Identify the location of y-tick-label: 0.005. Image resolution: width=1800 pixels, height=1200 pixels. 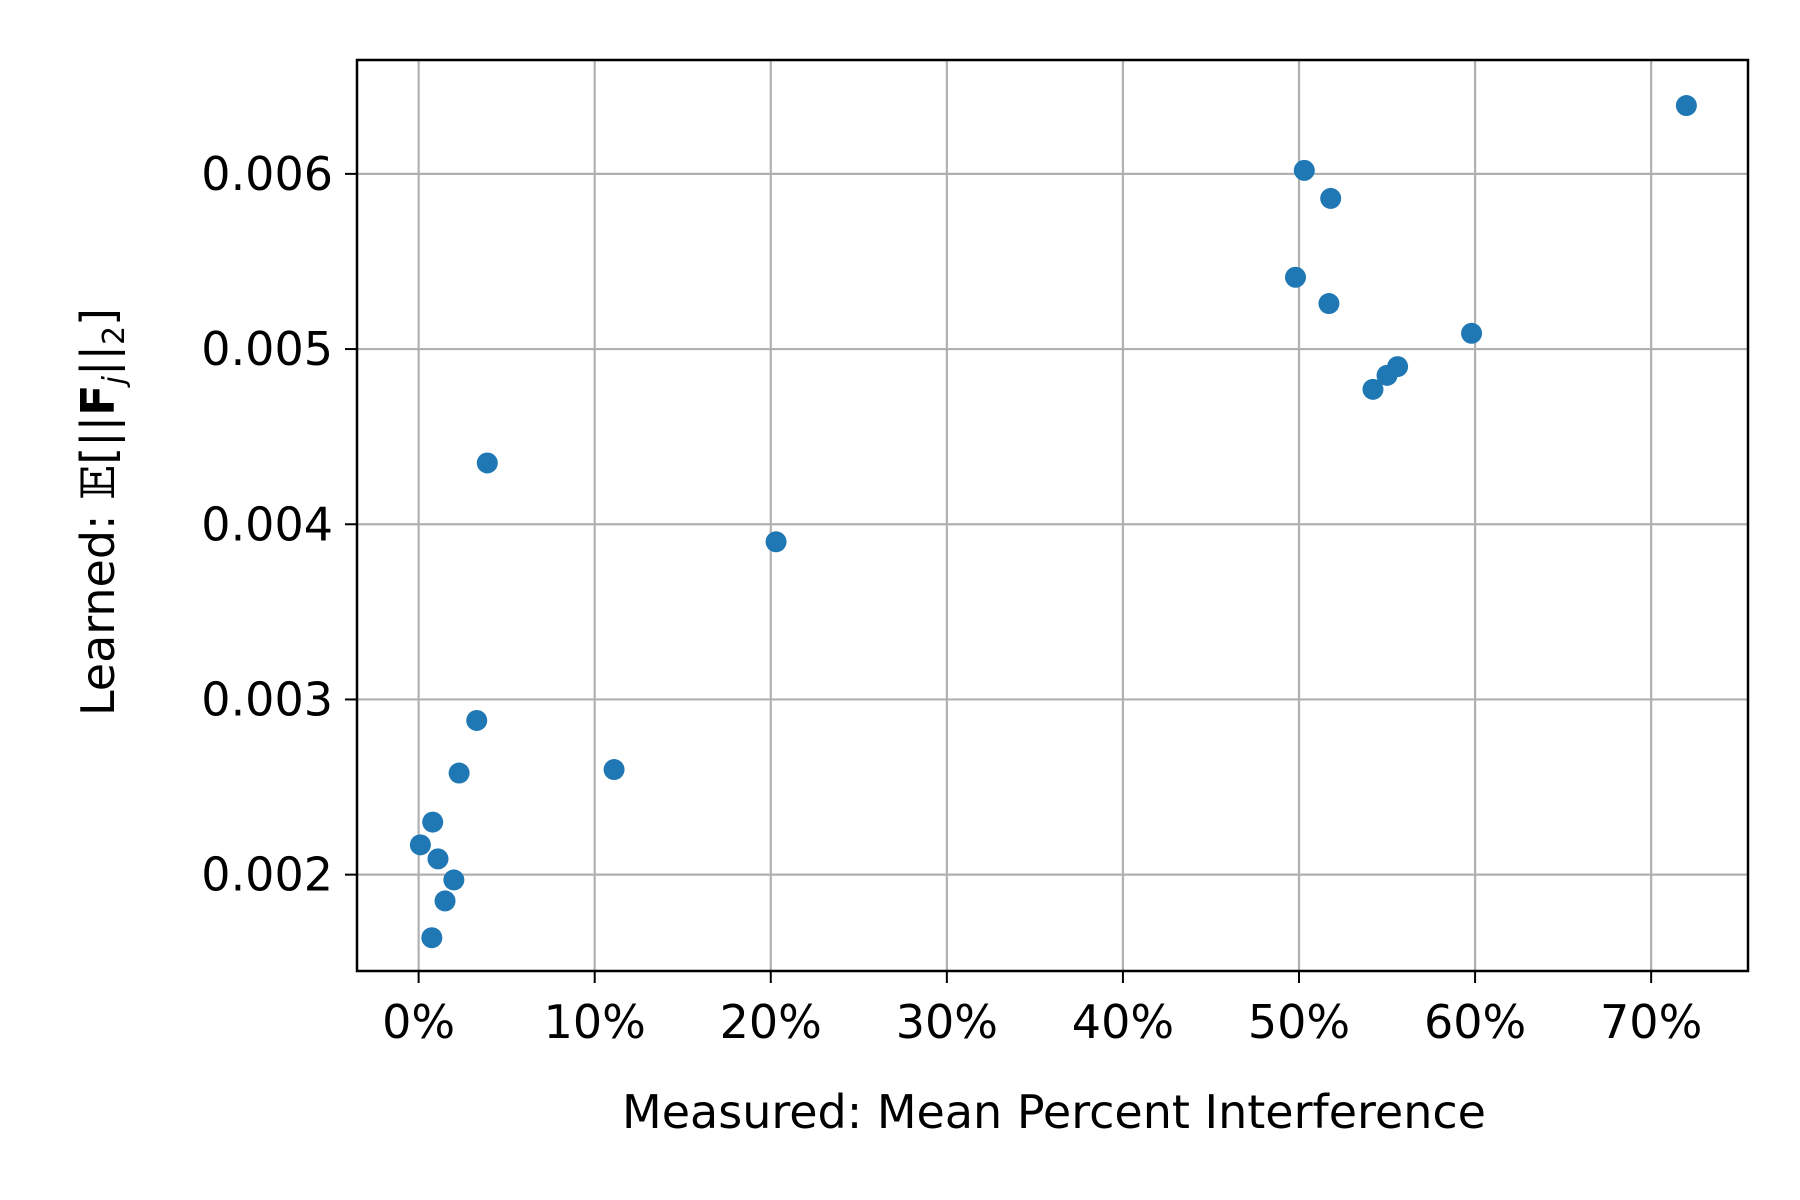
(267, 349).